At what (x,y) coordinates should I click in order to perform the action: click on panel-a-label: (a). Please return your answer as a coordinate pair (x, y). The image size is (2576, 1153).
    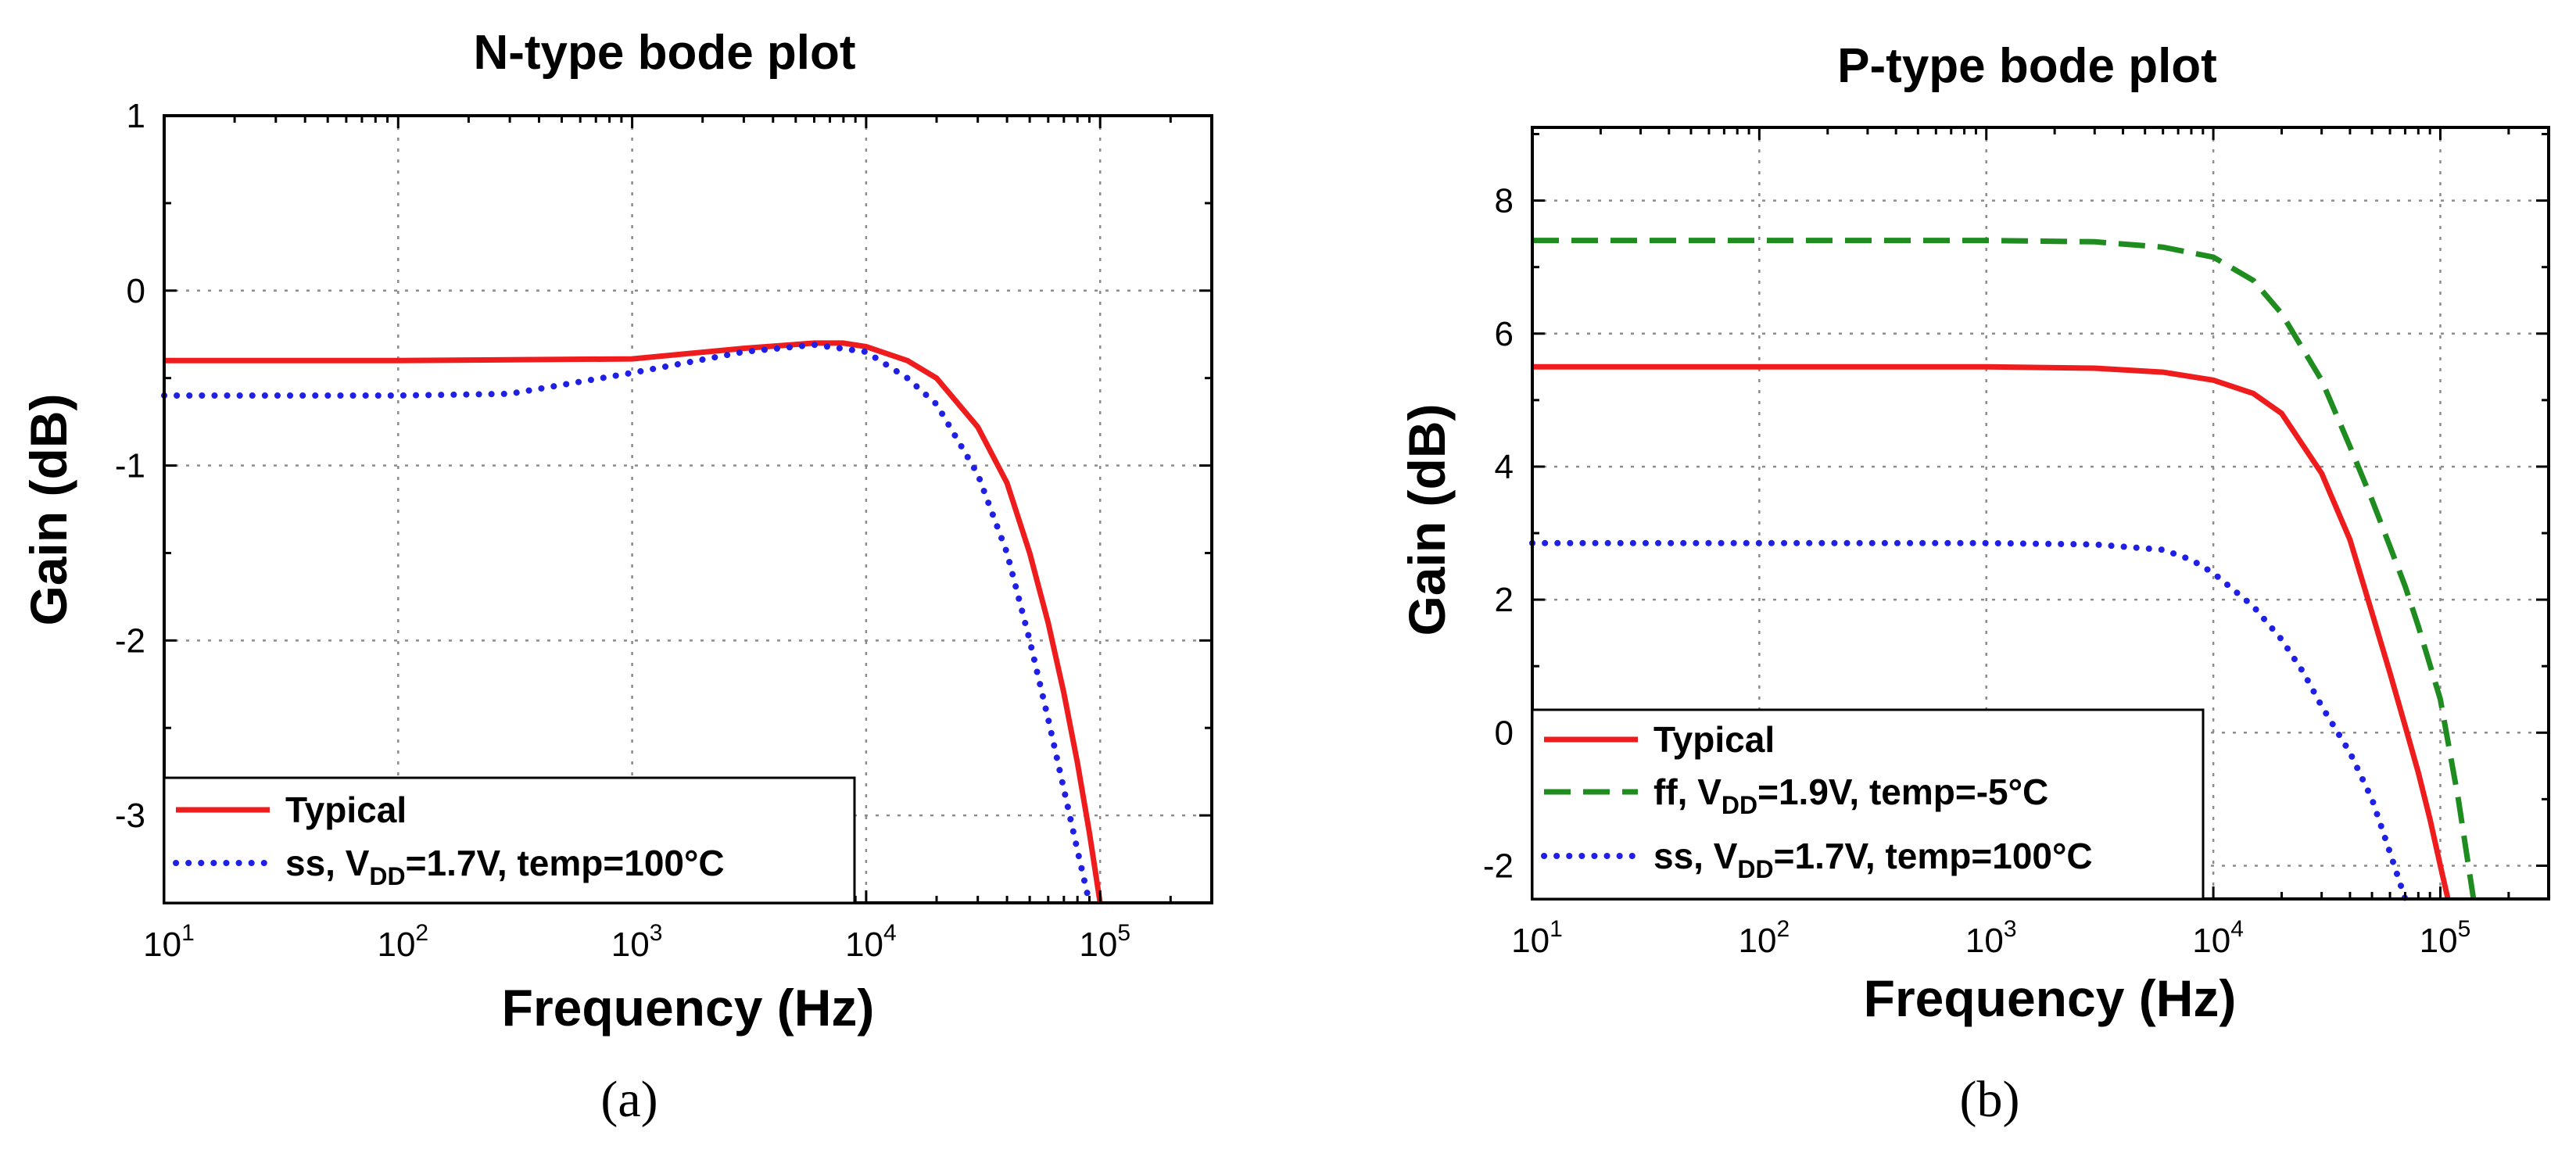
    Looking at the image, I should click on (628, 1099).